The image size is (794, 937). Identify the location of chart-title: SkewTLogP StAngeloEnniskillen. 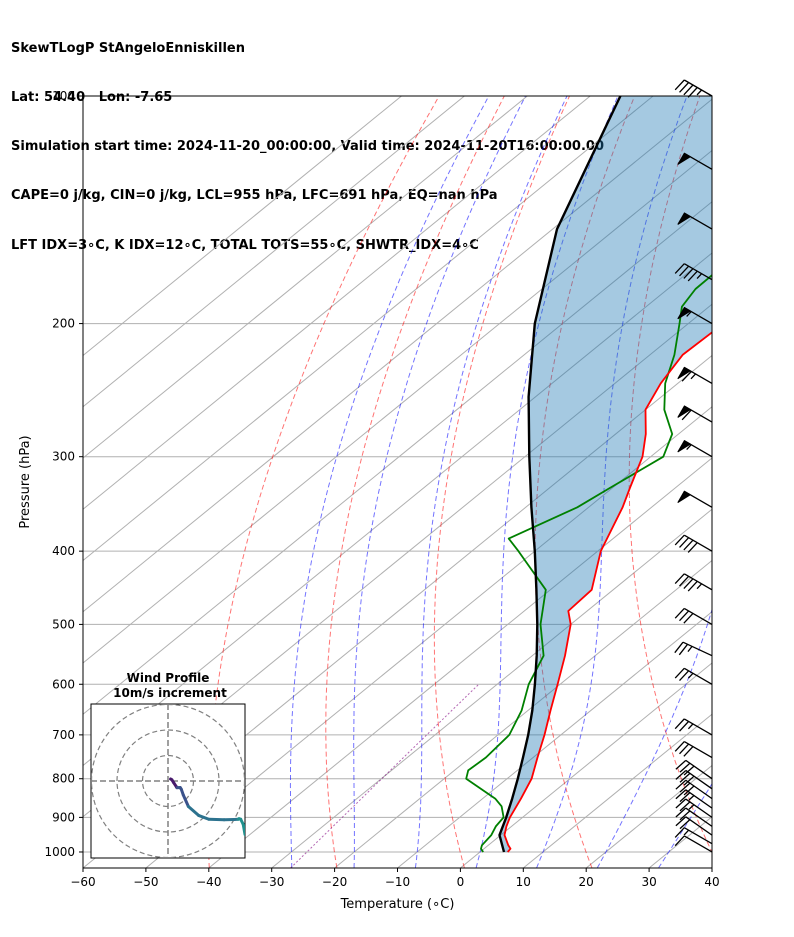
(128, 48).